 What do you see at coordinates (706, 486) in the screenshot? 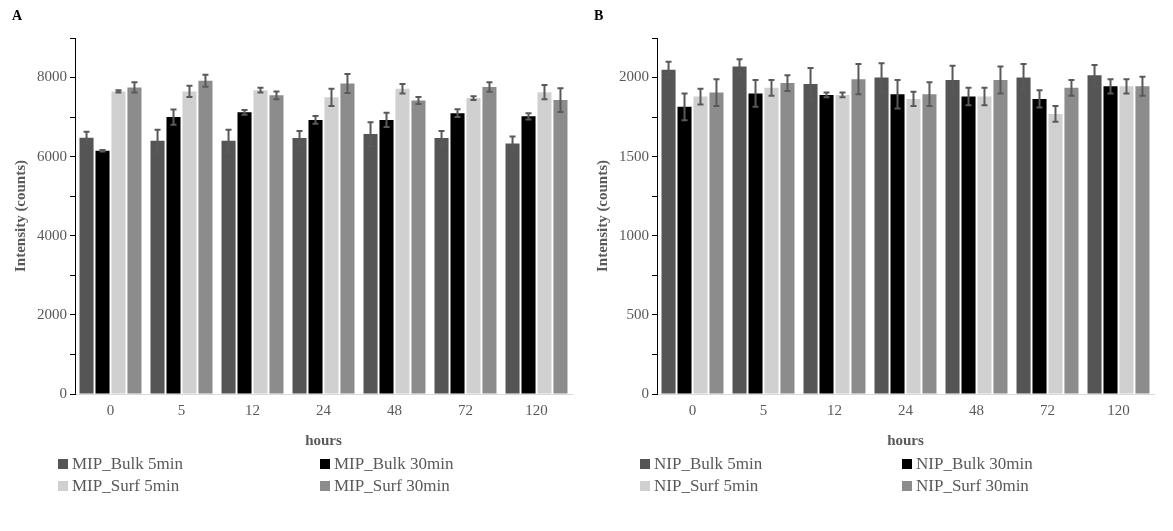
I see `legend-label: NIP_Surf 5min` at bounding box center [706, 486].